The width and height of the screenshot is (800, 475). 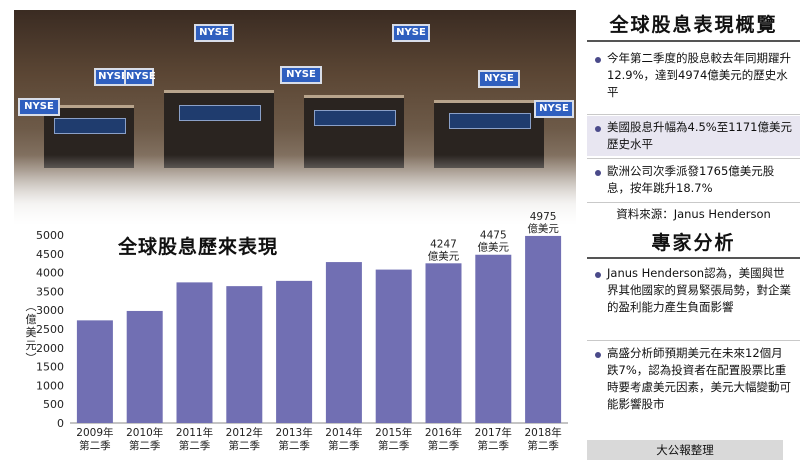 I want to click on overview-item: 今年第二季度的股息較去年同期躍升12.9%，達到4974億美元的歷史水平, so click(x=693, y=75).